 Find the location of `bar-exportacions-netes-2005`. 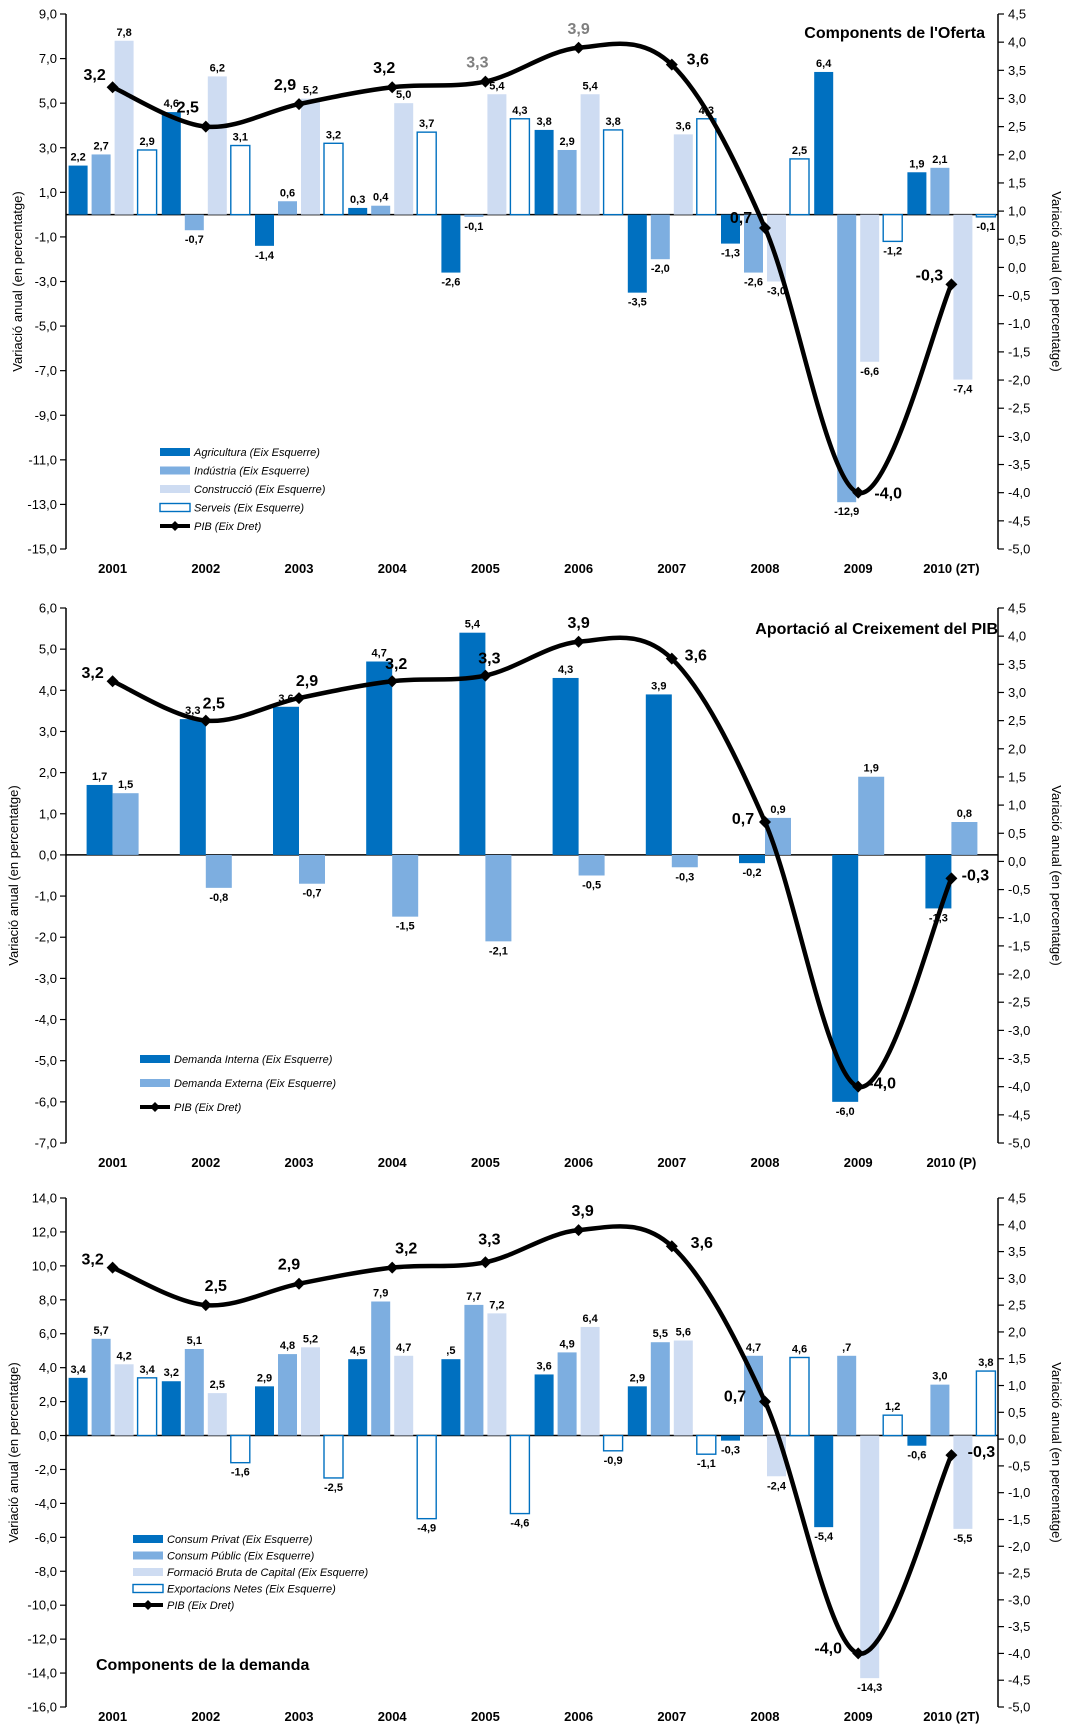

bar-exportacions-netes-2005 is located at coordinates (520, 1474).